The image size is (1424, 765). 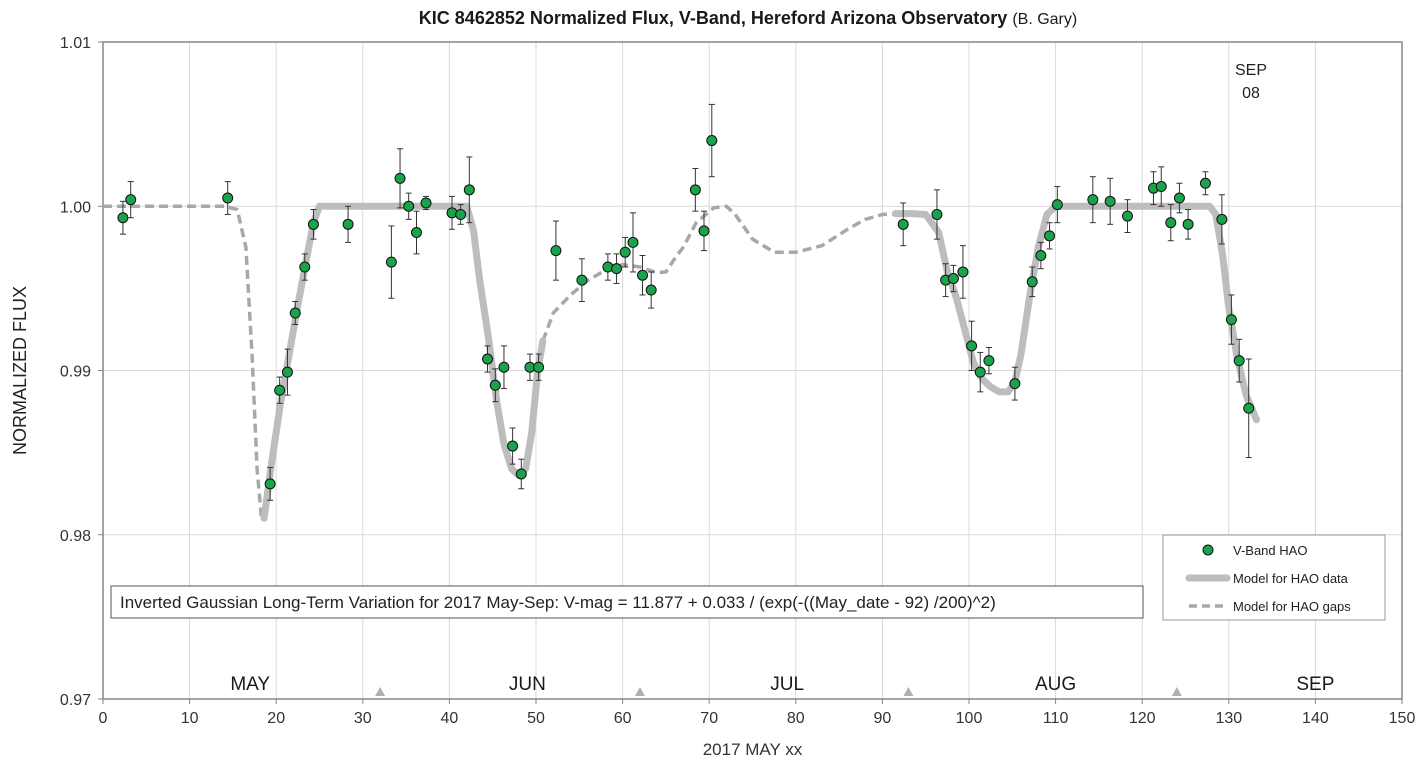 What do you see at coordinates (1056, 718) in the screenshot?
I see `x-tick-label: 110` at bounding box center [1056, 718].